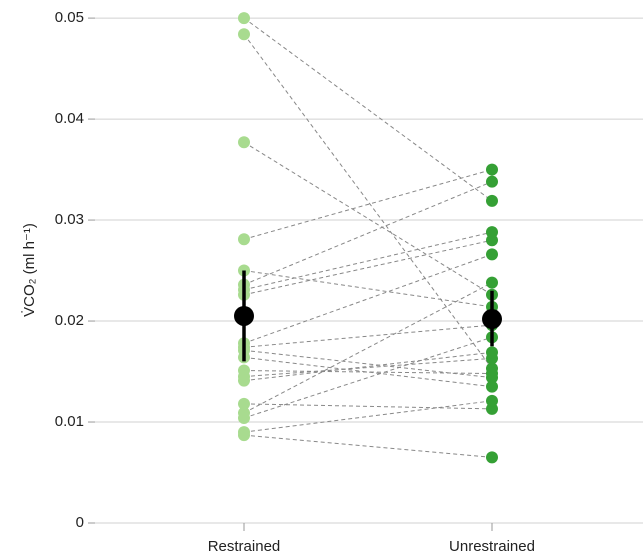 The width and height of the screenshot is (643, 559). Describe the element at coordinates (69, 219) in the screenshot. I see `y-tick-label: 0.03` at that location.